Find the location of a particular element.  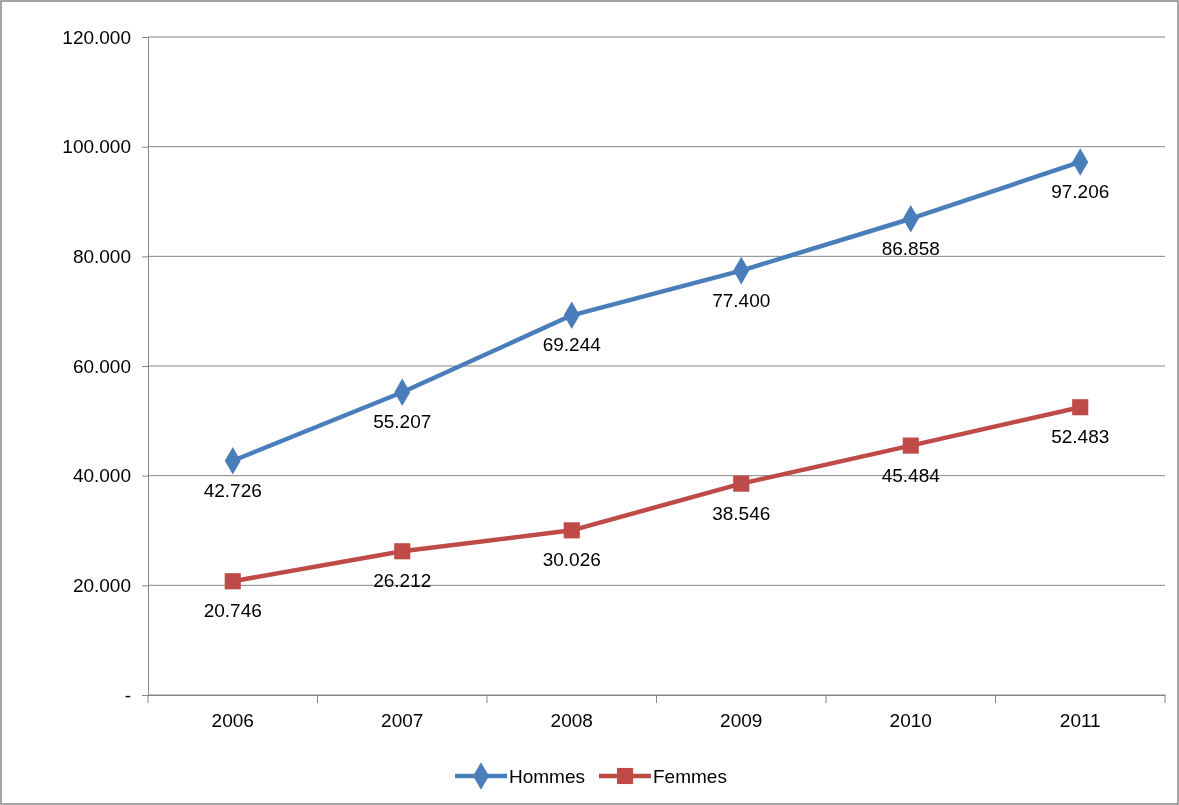

legend-label: Hommes is located at coordinates (547, 776).